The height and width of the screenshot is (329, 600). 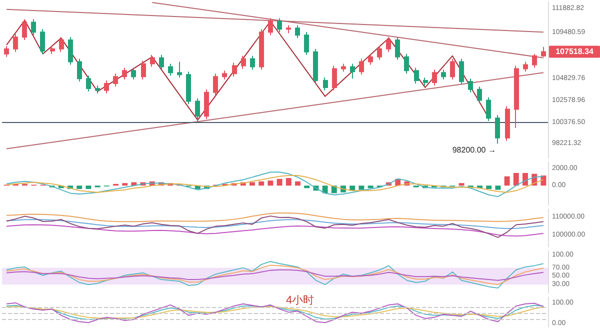 What do you see at coordinates (575, 51) in the screenshot?
I see `text: 107518.34` at bounding box center [575, 51].